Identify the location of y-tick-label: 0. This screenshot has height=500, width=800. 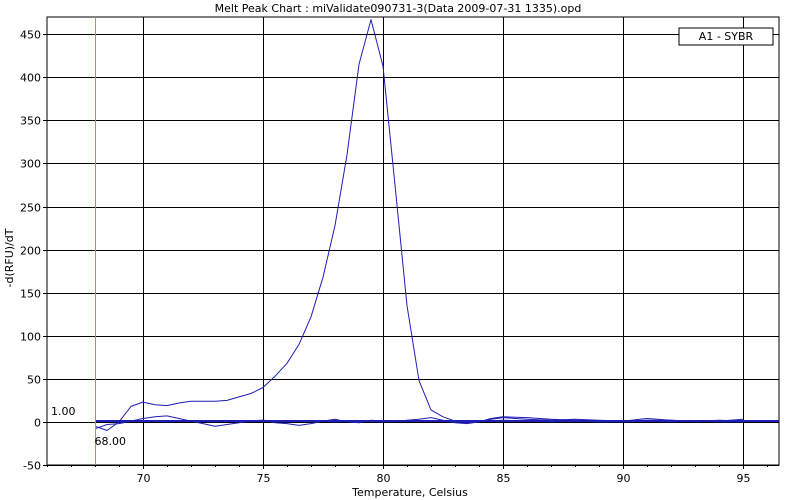
(37, 423).